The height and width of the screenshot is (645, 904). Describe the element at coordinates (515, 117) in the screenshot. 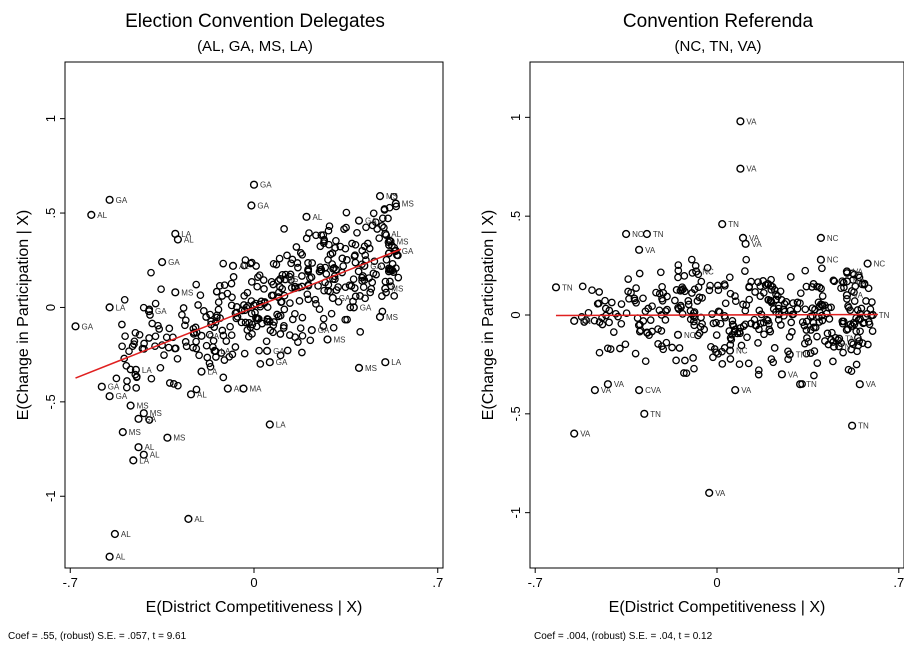

I see `y-tick-label: 1` at that location.